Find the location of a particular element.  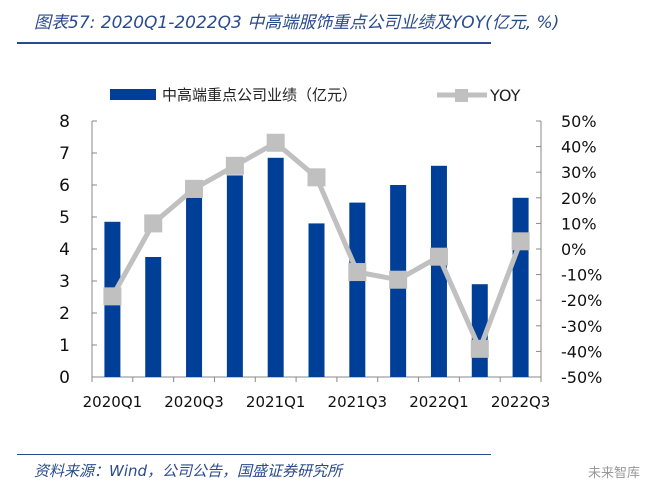

y-left-tick-label: 3 is located at coordinates (64, 282).